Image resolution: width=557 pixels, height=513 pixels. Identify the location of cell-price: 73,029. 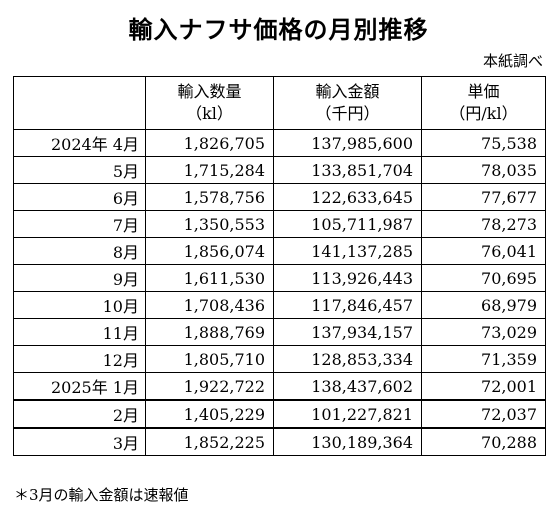
(483, 332).